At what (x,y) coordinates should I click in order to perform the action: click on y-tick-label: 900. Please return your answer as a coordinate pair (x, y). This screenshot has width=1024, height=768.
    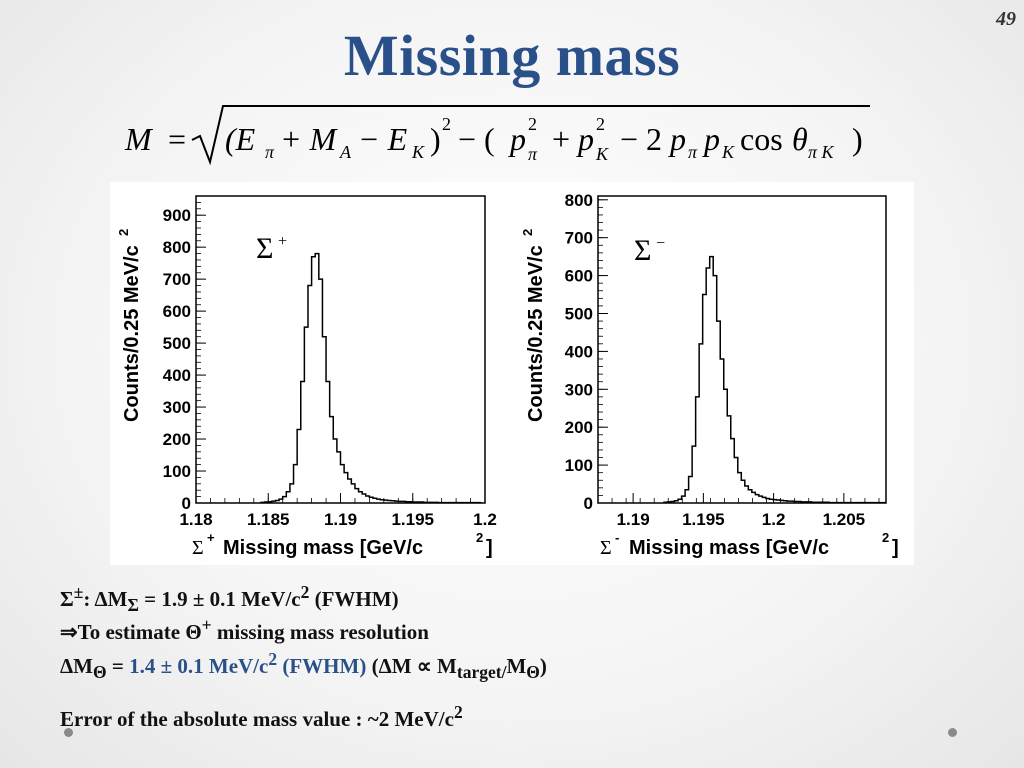
    Looking at the image, I should click on (177, 215).